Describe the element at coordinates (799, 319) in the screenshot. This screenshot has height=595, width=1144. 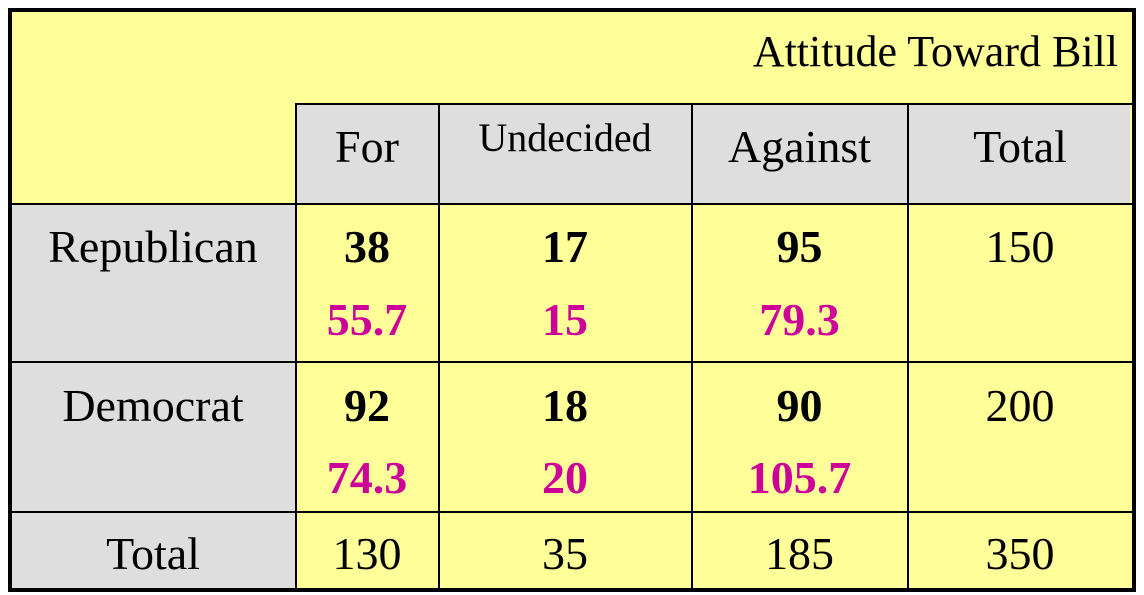
I see `republican-against-expected: 79.3` at that location.